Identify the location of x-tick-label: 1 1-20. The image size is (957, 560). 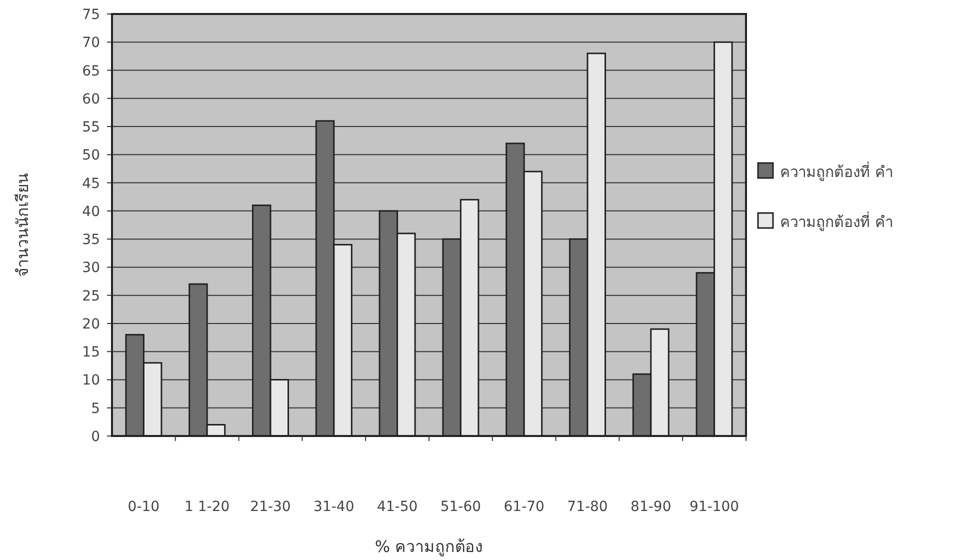
(207, 507).